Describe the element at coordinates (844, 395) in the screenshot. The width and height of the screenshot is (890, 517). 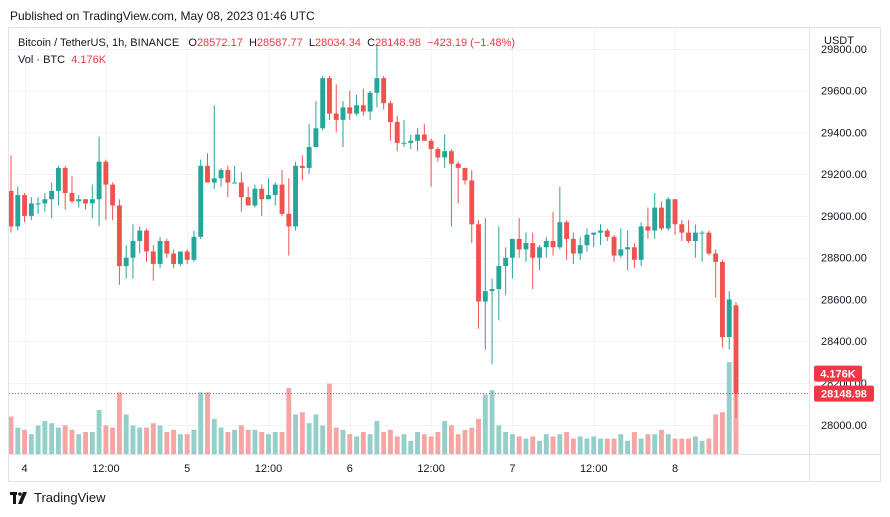
I see `price-badge-label: 28148.98` at that location.